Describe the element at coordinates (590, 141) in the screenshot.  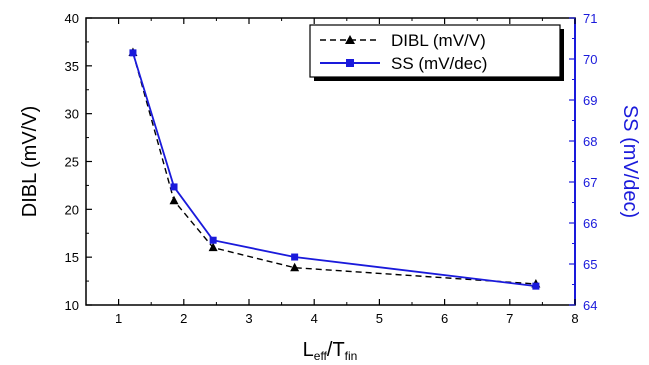
I see `right-tick-label-4: 68` at that location.